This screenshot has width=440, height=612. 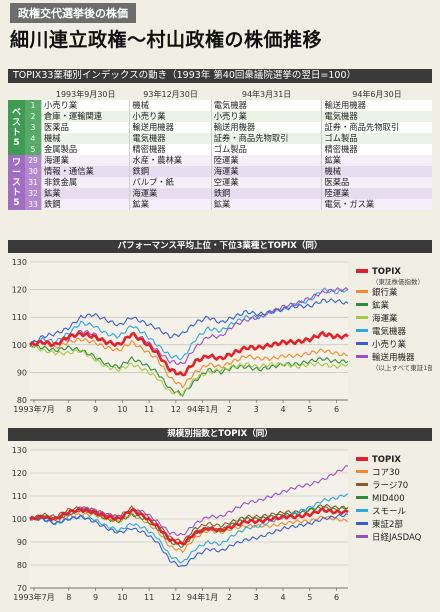 I want to click on rank-number: 3, so click(x=33, y=127).